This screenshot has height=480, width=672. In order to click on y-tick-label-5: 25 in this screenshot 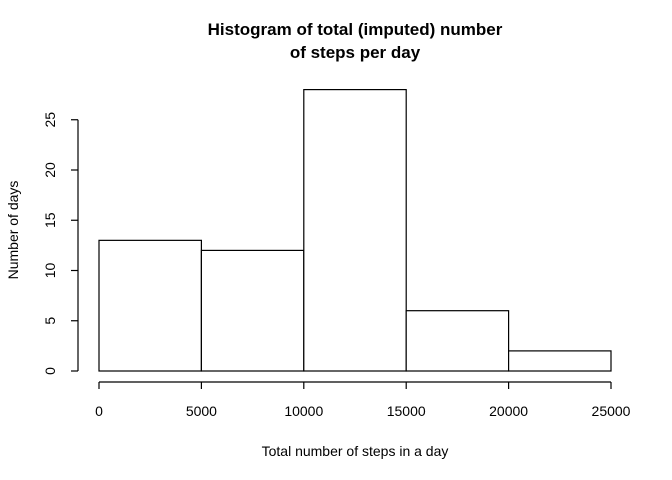, I will do `click(50, 120)`.